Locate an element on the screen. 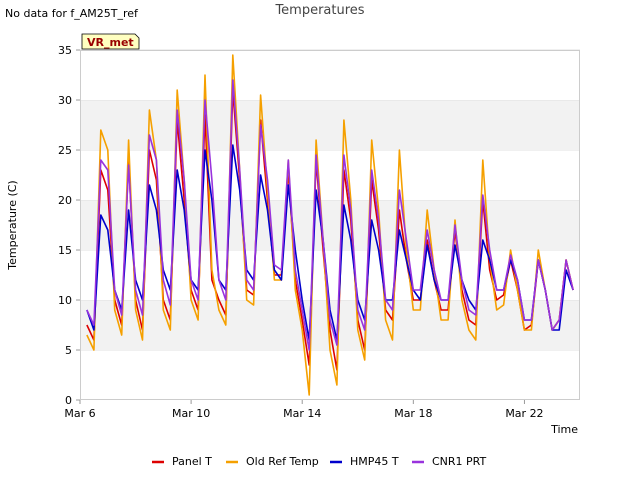  annotation-badge: VR_met is located at coordinates (110, 41).